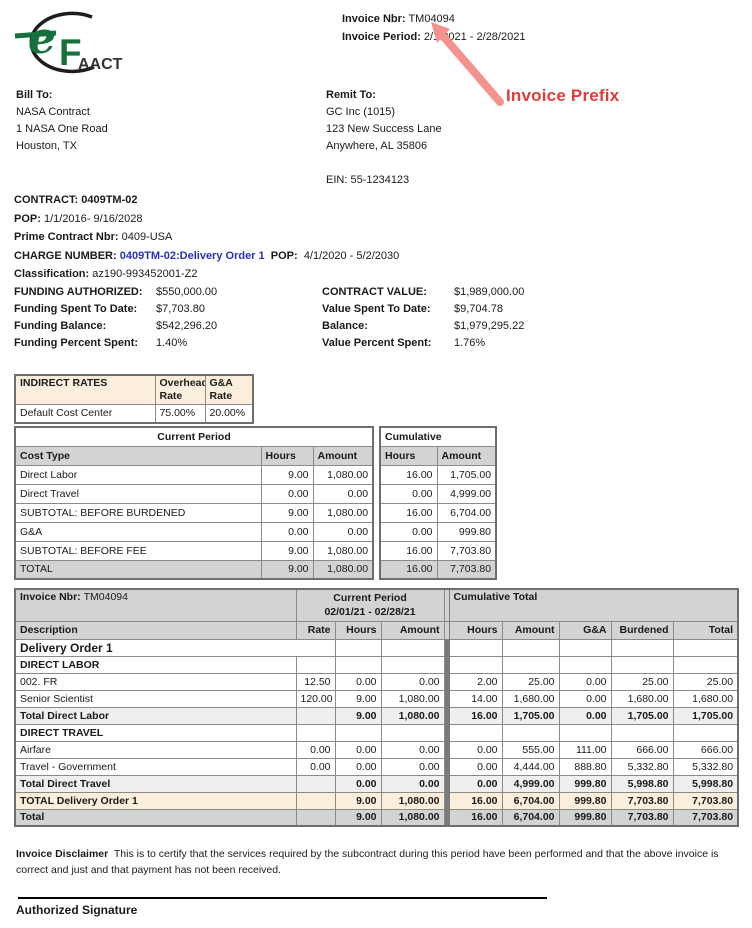 Image resolution: width=752 pixels, height=928 pixels. Describe the element at coordinates (192, 255) in the screenshot. I see `charge-number-link: 0409TM-02:Delivery Order 1` at that location.